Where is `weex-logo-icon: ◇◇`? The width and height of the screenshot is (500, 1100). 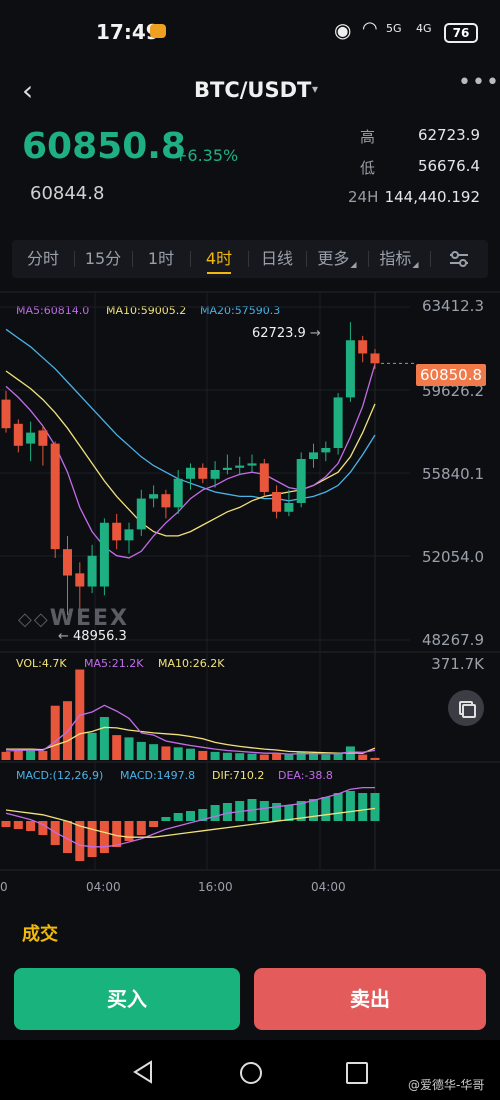 weex-logo-icon: ◇◇ is located at coordinates (34, 619).